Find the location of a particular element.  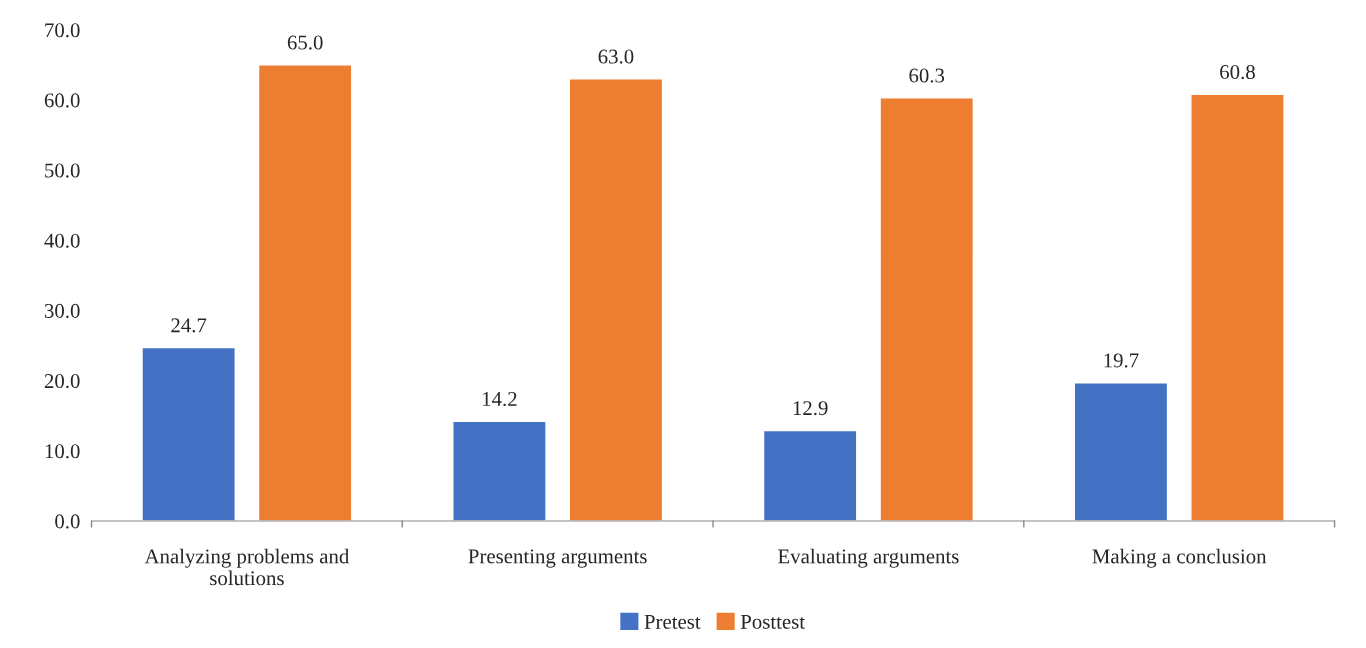

y-tick-label: 20.0 is located at coordinates (62, 381).